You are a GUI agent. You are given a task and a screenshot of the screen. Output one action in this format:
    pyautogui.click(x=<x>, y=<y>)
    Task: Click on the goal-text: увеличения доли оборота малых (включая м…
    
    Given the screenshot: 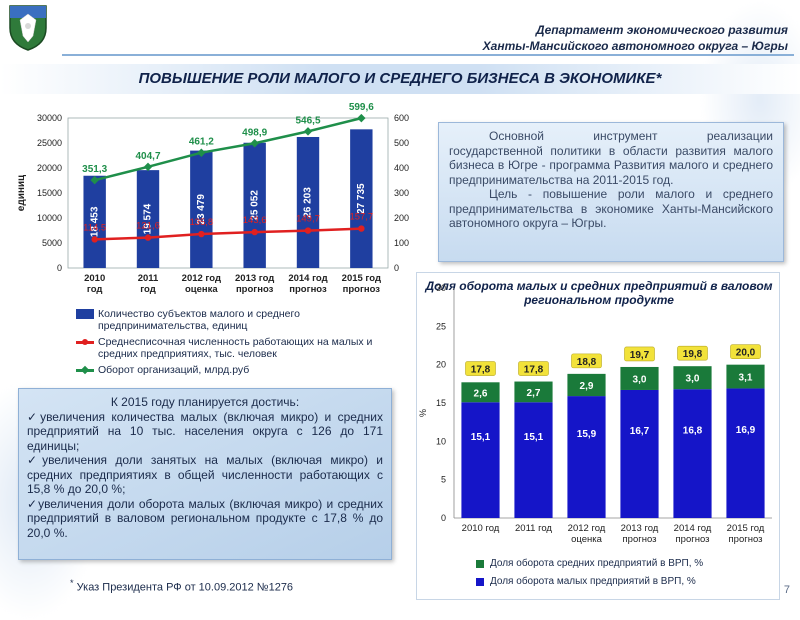 What is the action you would take?
    pyautogui.click(x=205, y=518)
    